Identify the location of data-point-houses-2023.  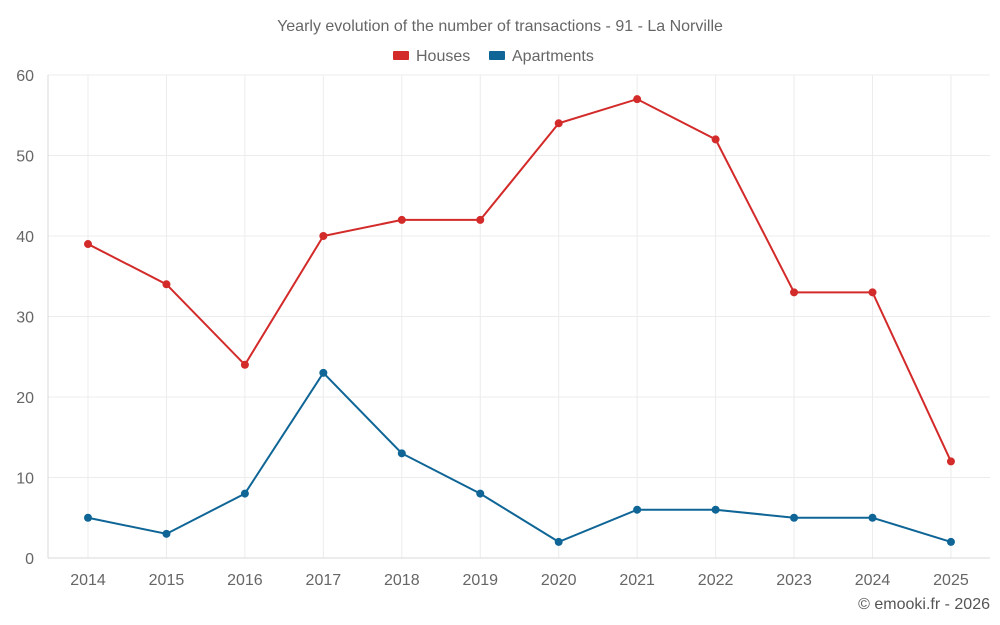
(794, 292).